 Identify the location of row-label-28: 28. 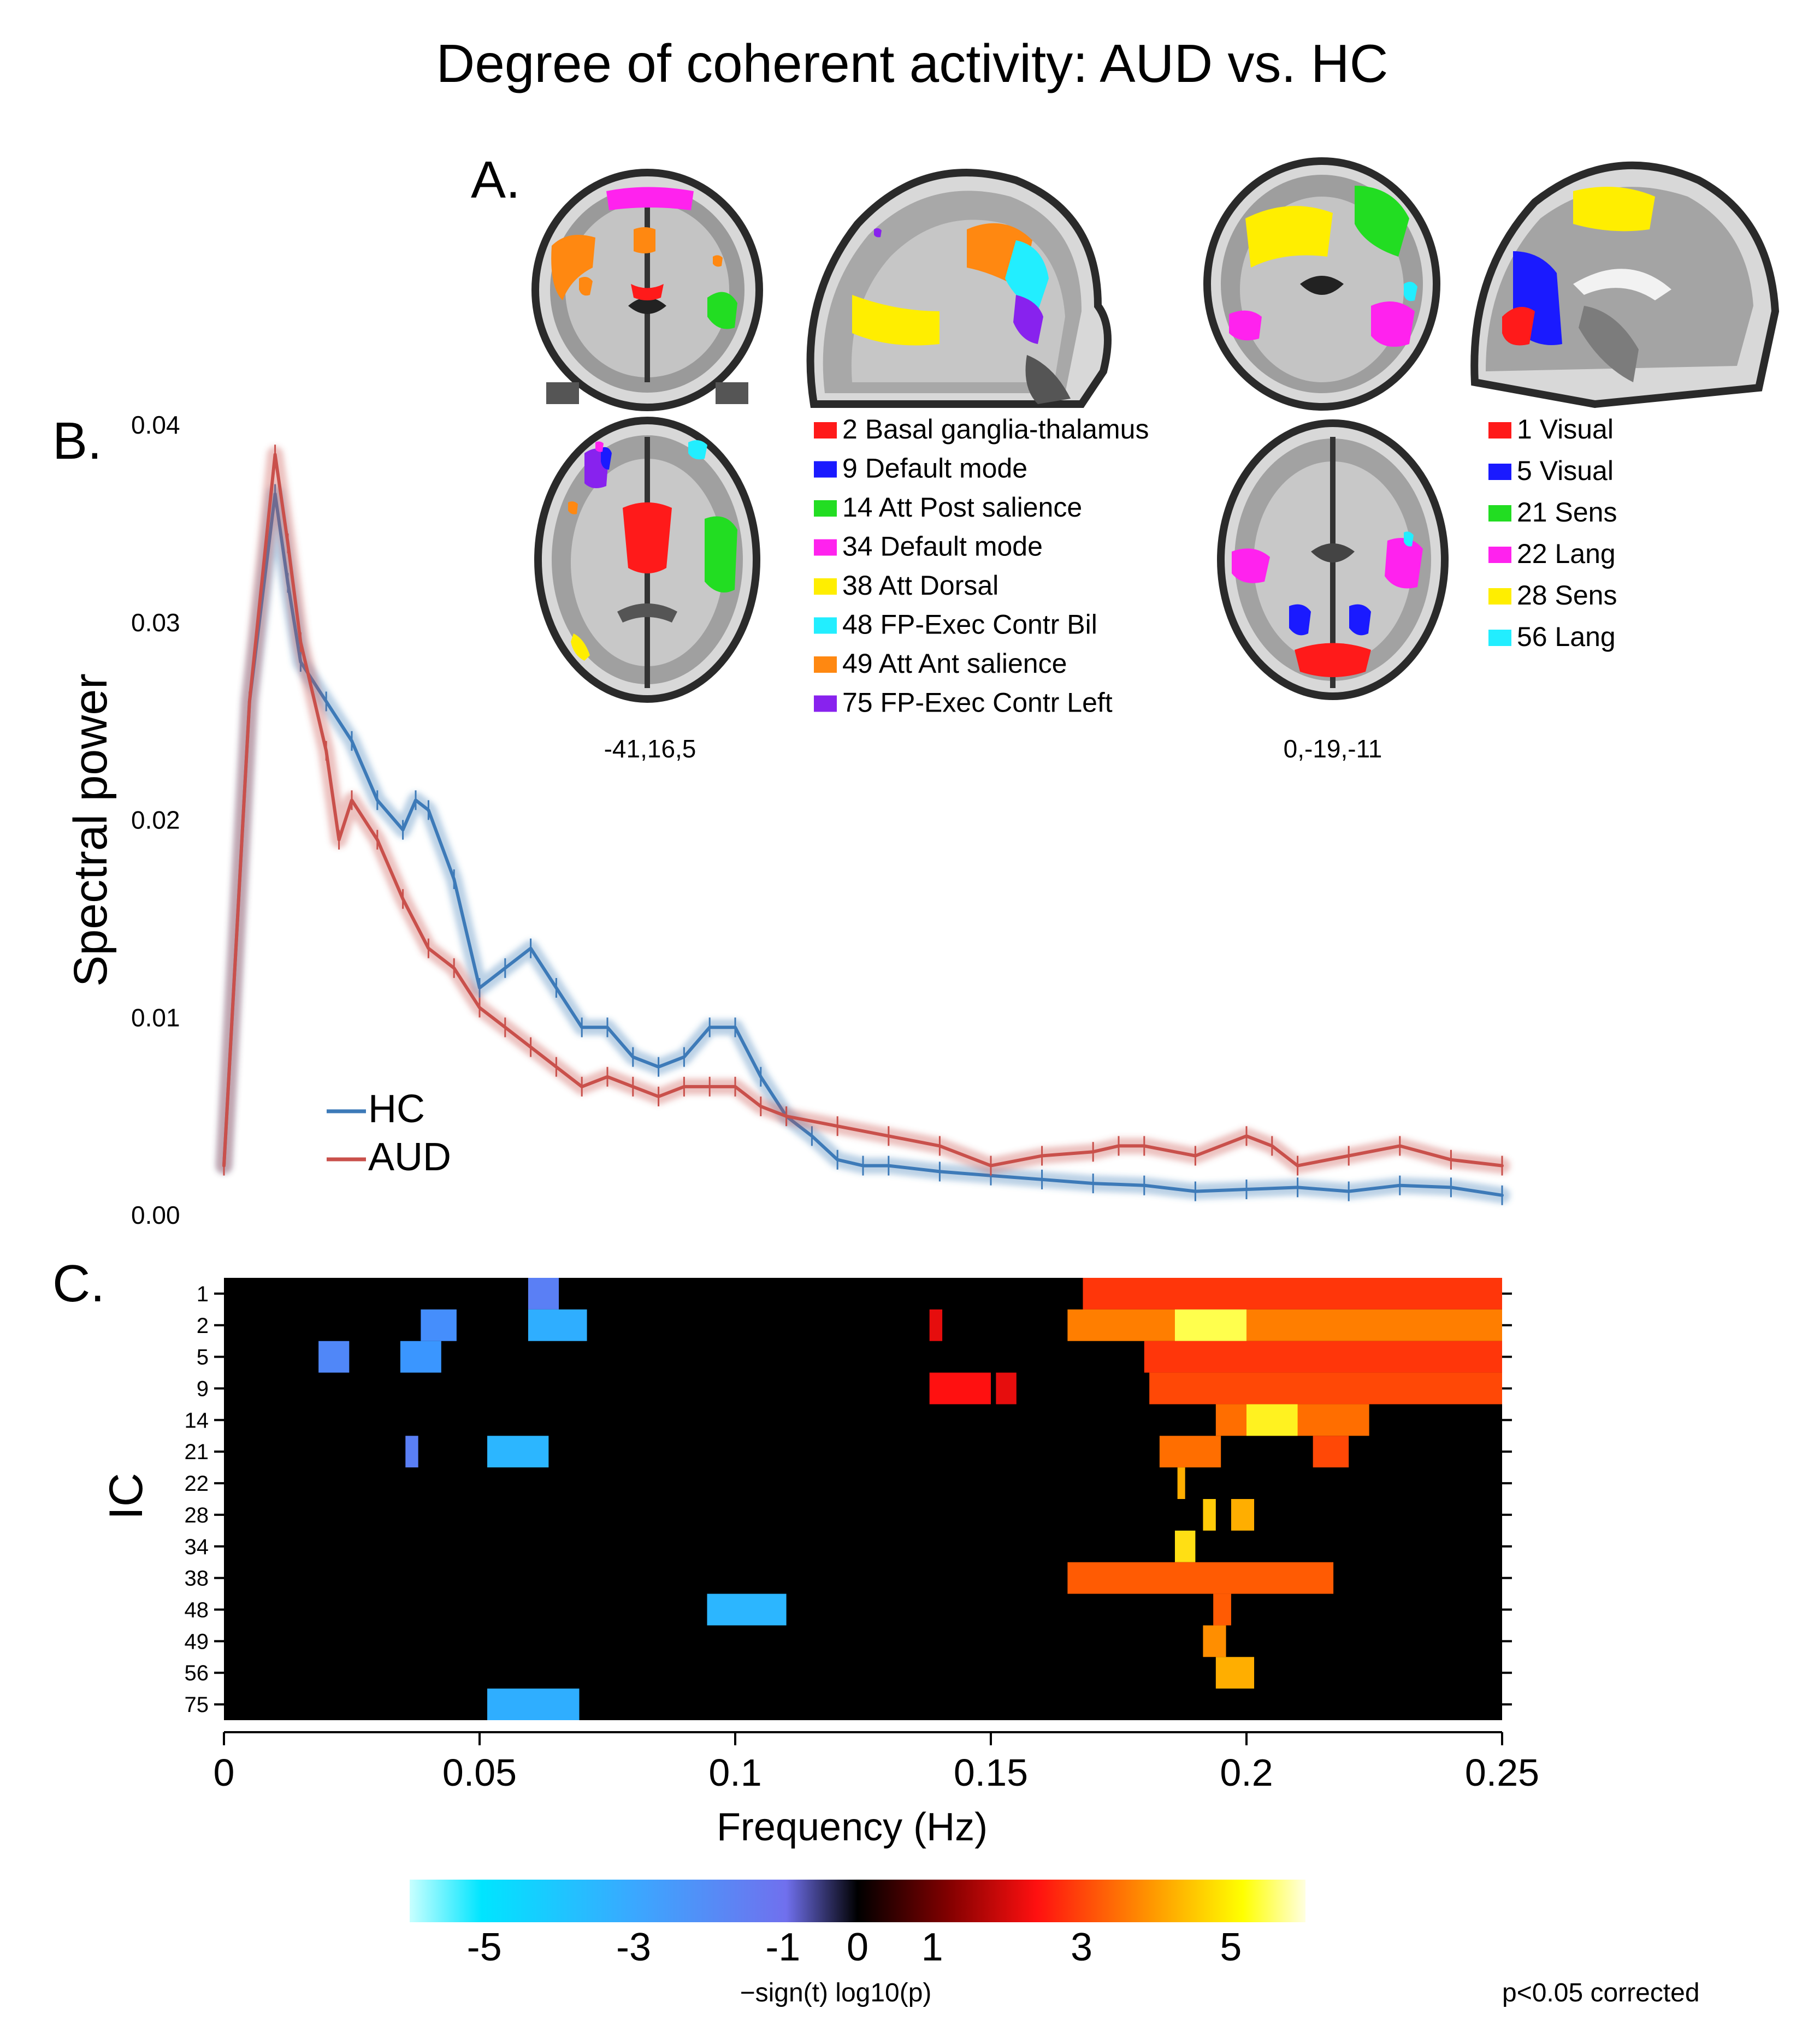
(197, 1515).